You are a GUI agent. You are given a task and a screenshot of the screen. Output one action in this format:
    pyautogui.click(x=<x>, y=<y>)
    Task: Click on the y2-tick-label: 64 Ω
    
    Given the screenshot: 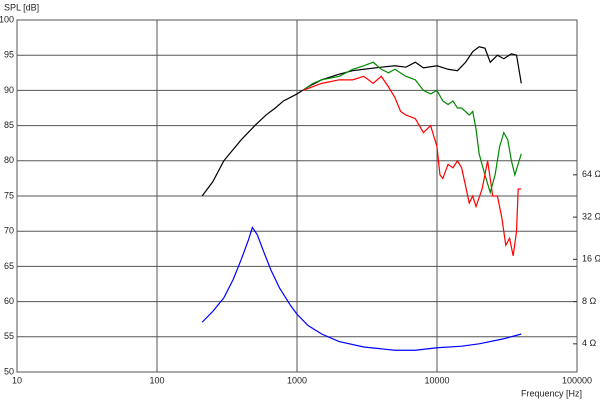 What is the action you would take?
    pyautogui.click(x=591, y=174)
    